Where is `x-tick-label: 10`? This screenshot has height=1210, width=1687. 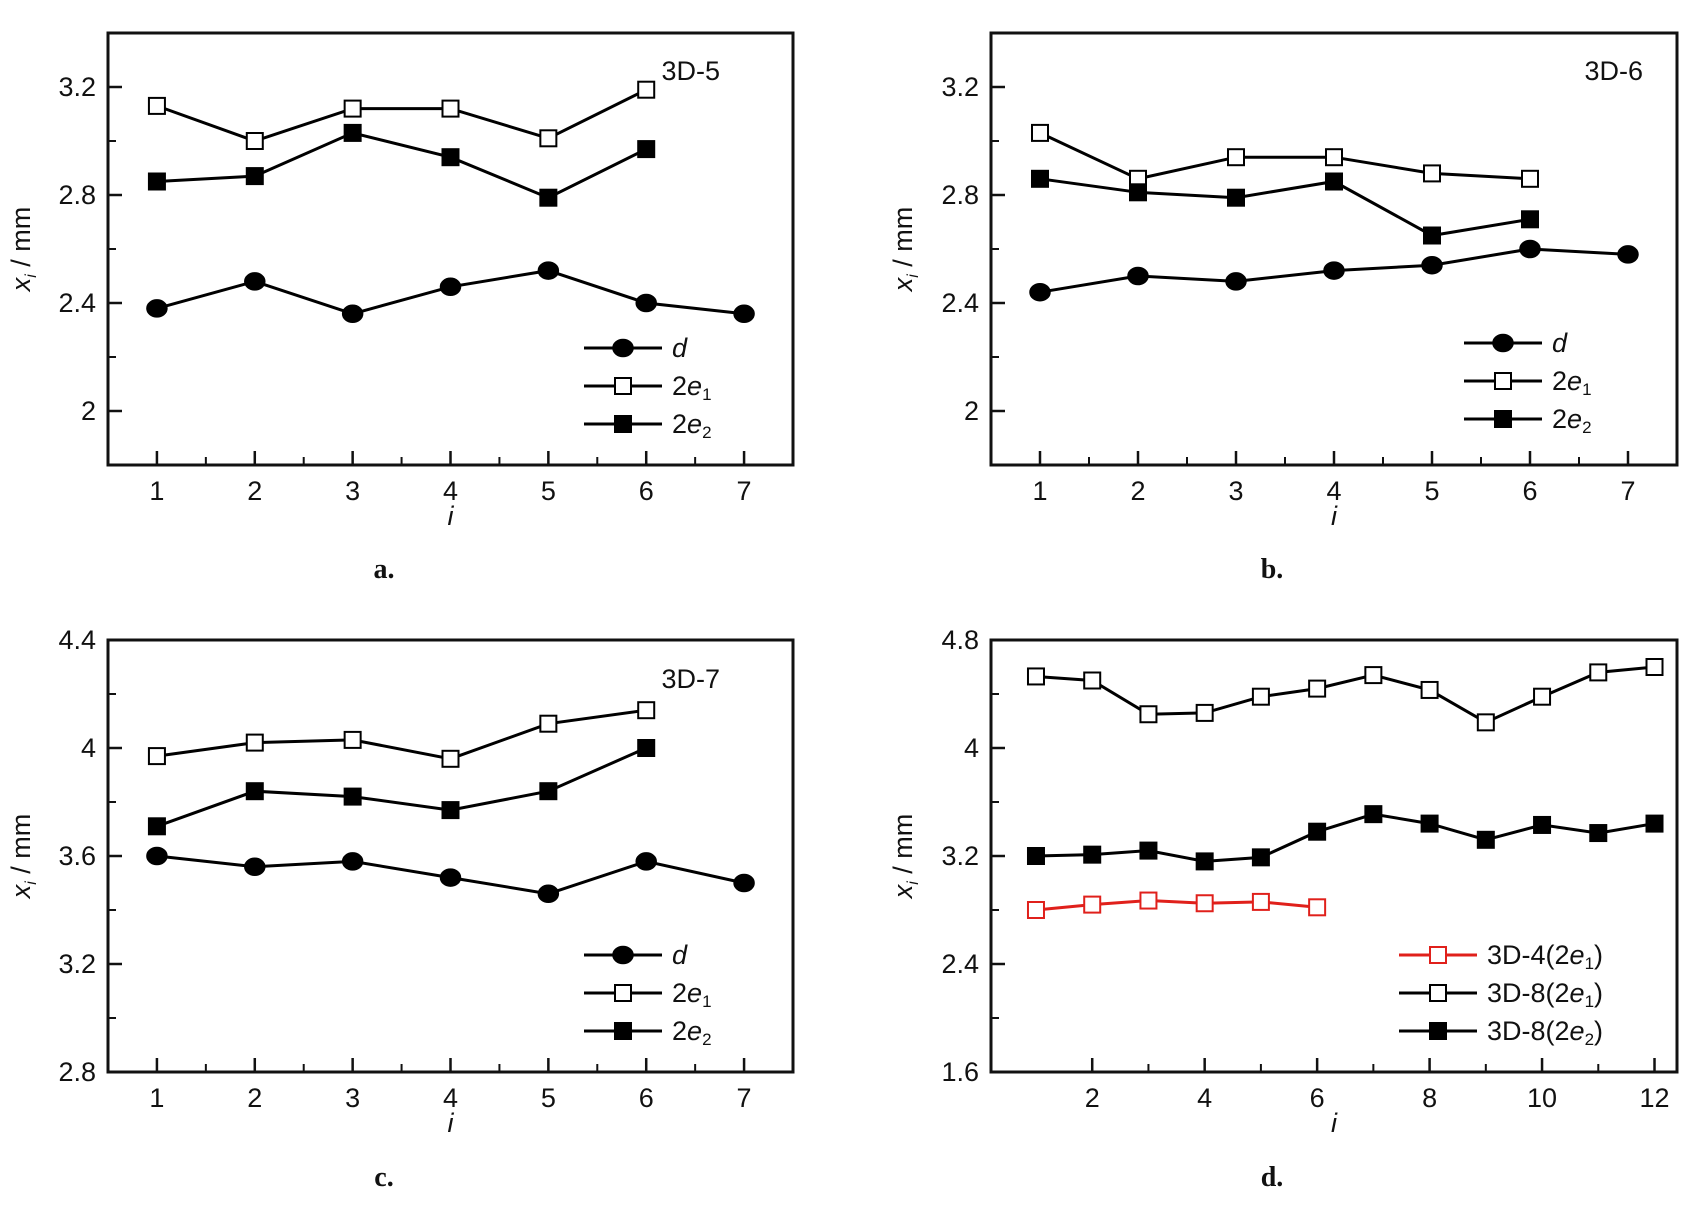
x-tick-label: 10 is located at coordinates (1542, 1098).